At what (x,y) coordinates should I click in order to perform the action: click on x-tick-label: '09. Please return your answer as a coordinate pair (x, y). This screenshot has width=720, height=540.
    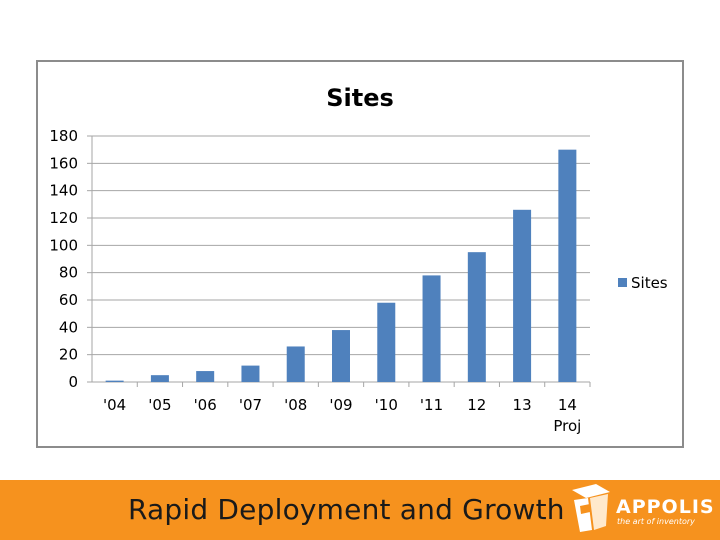
    Looking at the image, I should click on (340, 405).